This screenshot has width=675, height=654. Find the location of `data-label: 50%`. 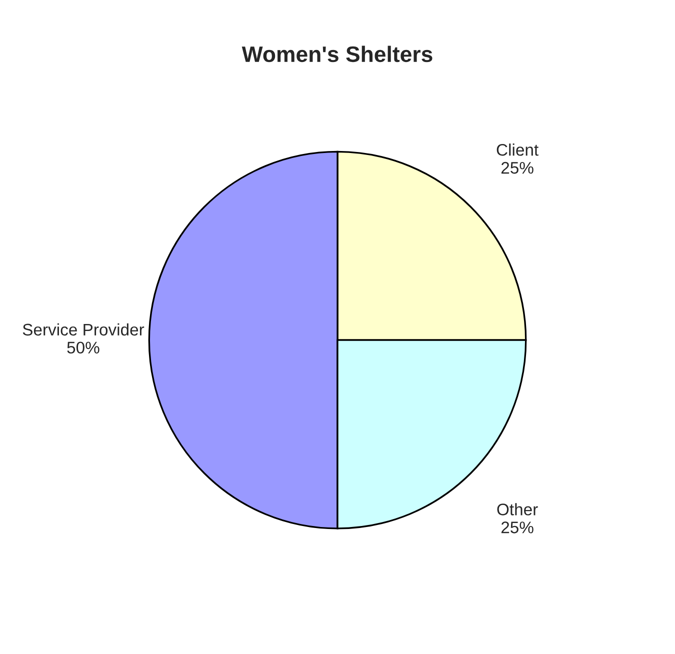

data-label: 50% is located at coordinates (83, 348).